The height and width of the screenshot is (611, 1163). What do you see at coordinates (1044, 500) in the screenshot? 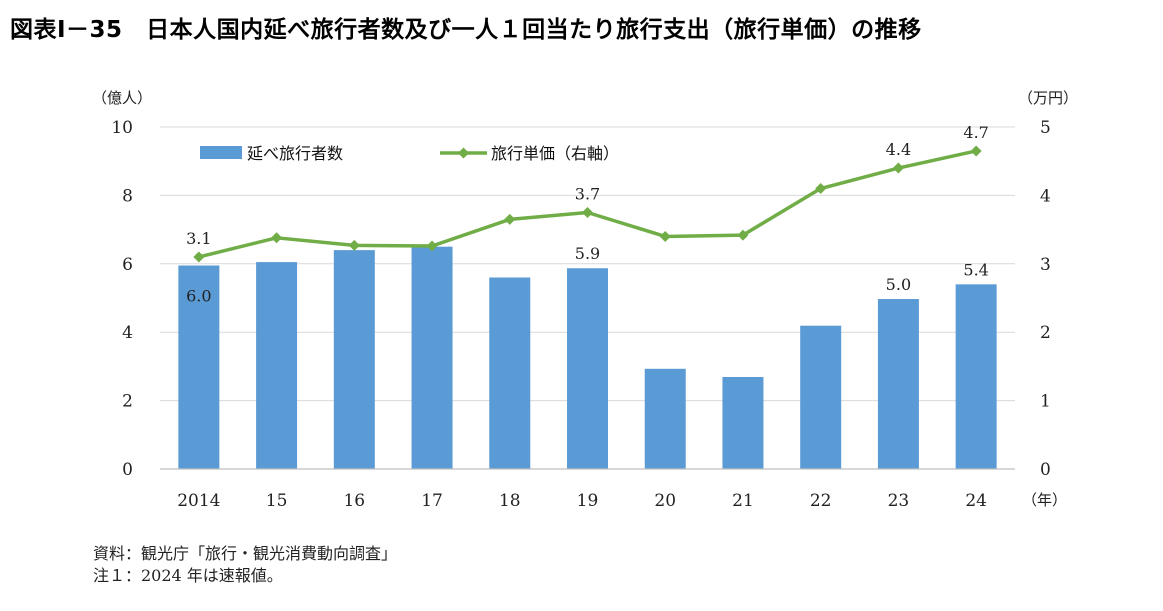
I see `x-unit: （年）` at bounding box center [1044, 500].